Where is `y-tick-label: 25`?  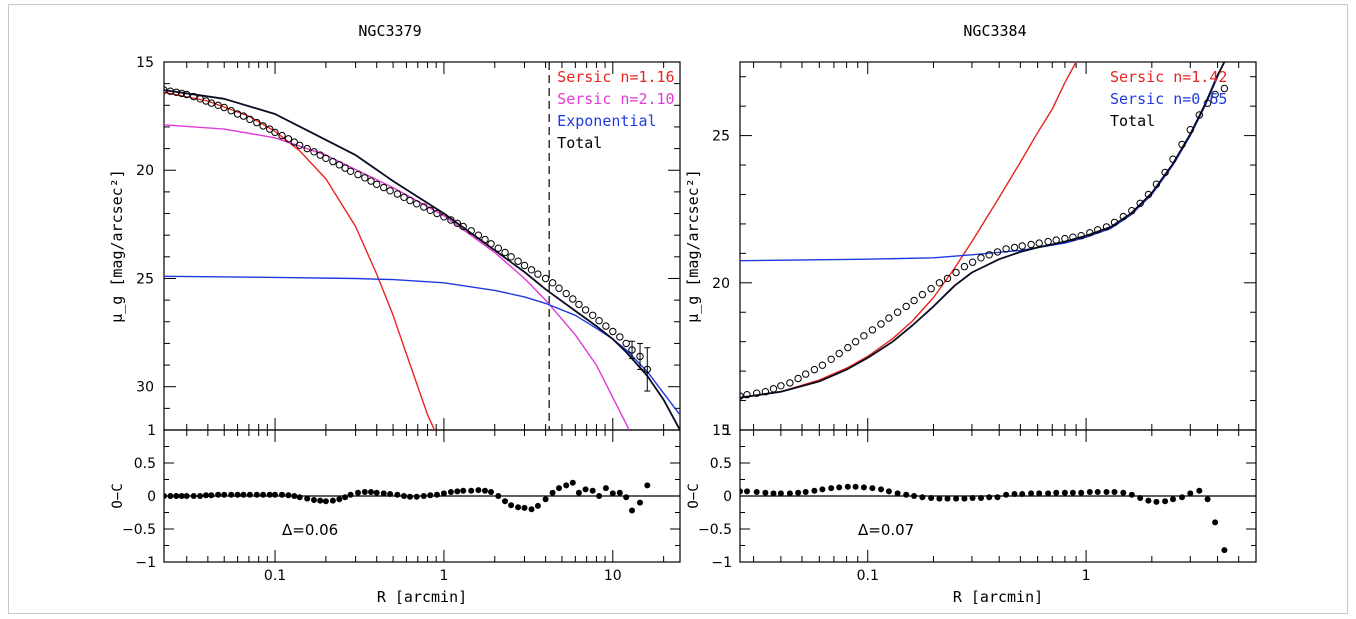
y-tick-label: 25 is located at coordinates (145, 279).